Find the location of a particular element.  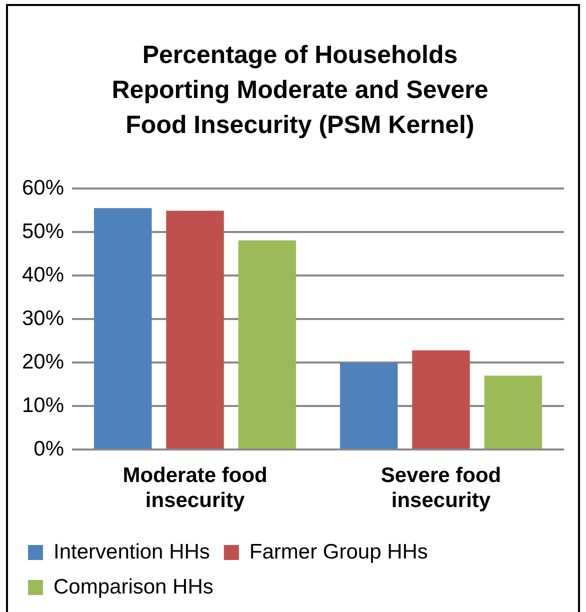

y-tick-label: 0% is located at coordinates (49, 448).